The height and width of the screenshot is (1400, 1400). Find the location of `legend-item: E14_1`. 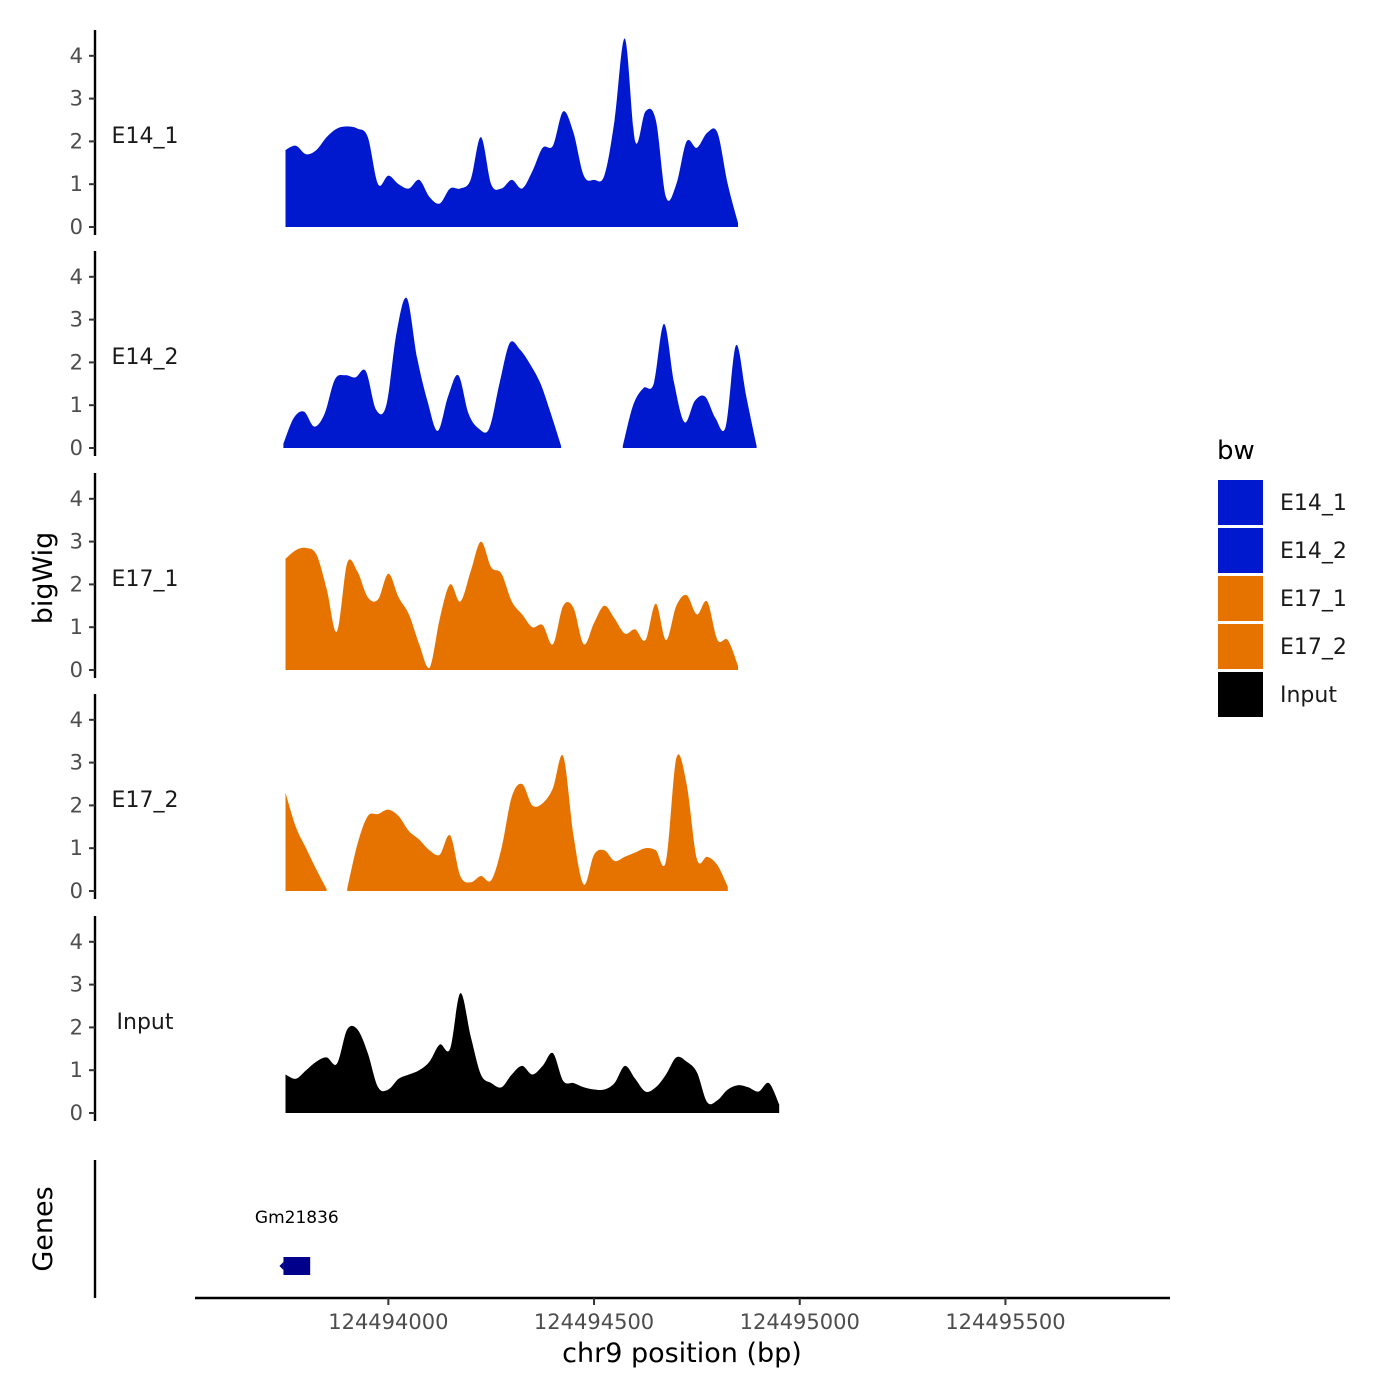

legend-item: E14_1 is located at coordinates (1282, 502).